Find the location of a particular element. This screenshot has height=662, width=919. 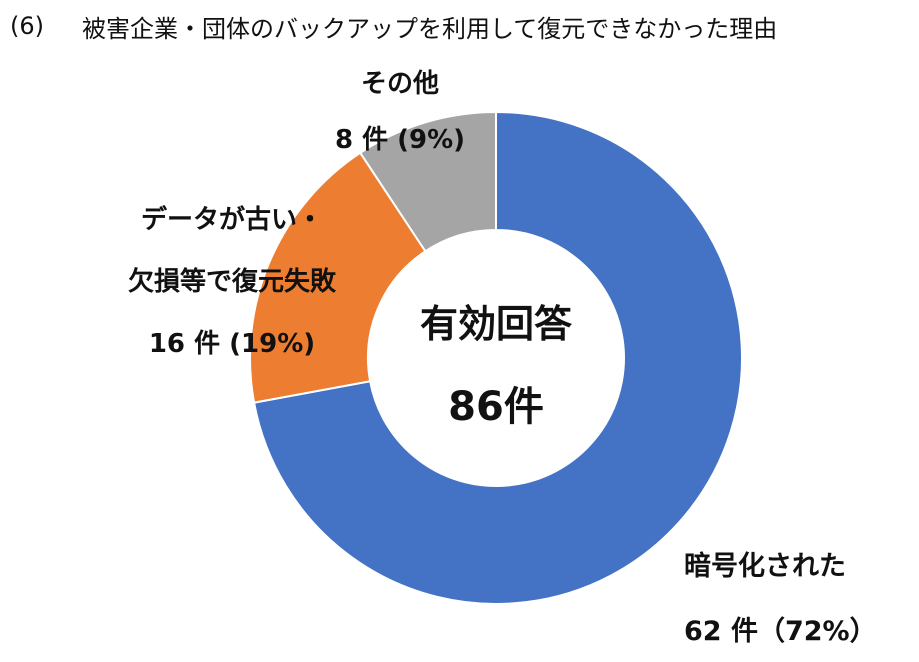

chart-title-row: (6) 被害企業・団体のバックアップを利用して復元できなかった理由 is located at coordinates (393, 26).